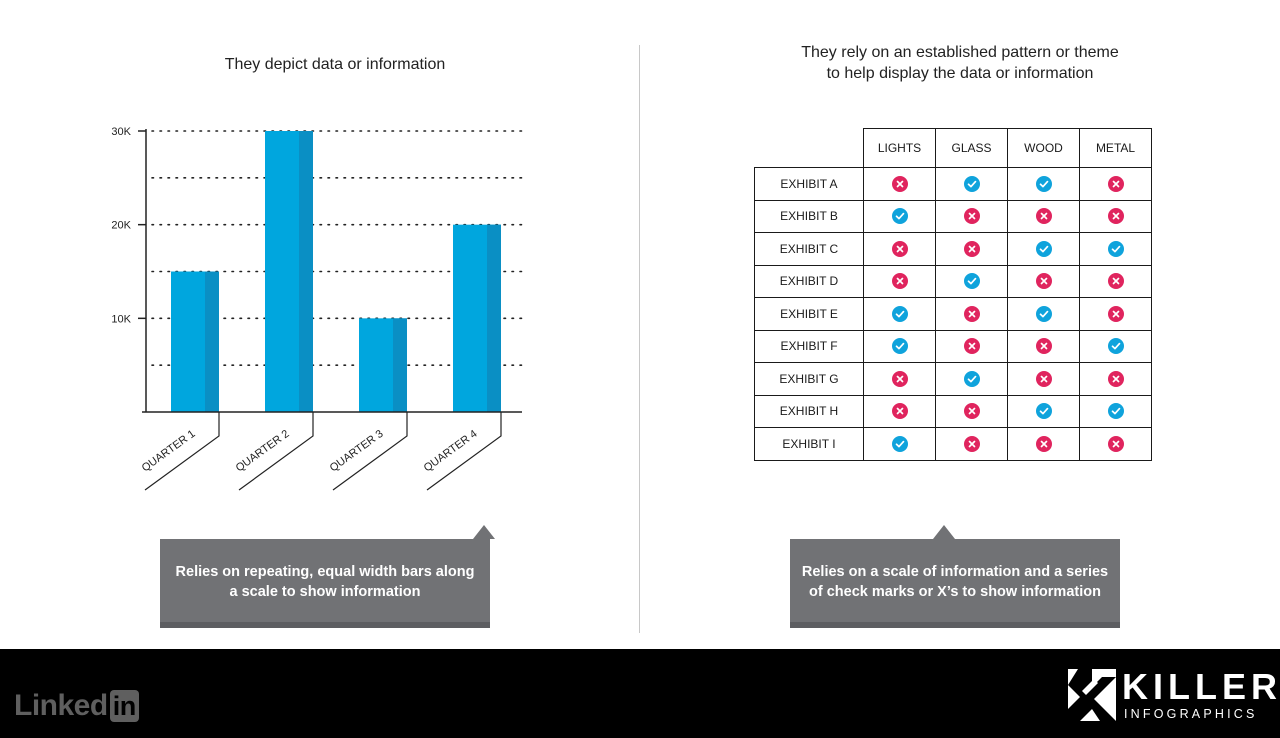  I want to click on left-title: They depict data or information, so click(335, 64).